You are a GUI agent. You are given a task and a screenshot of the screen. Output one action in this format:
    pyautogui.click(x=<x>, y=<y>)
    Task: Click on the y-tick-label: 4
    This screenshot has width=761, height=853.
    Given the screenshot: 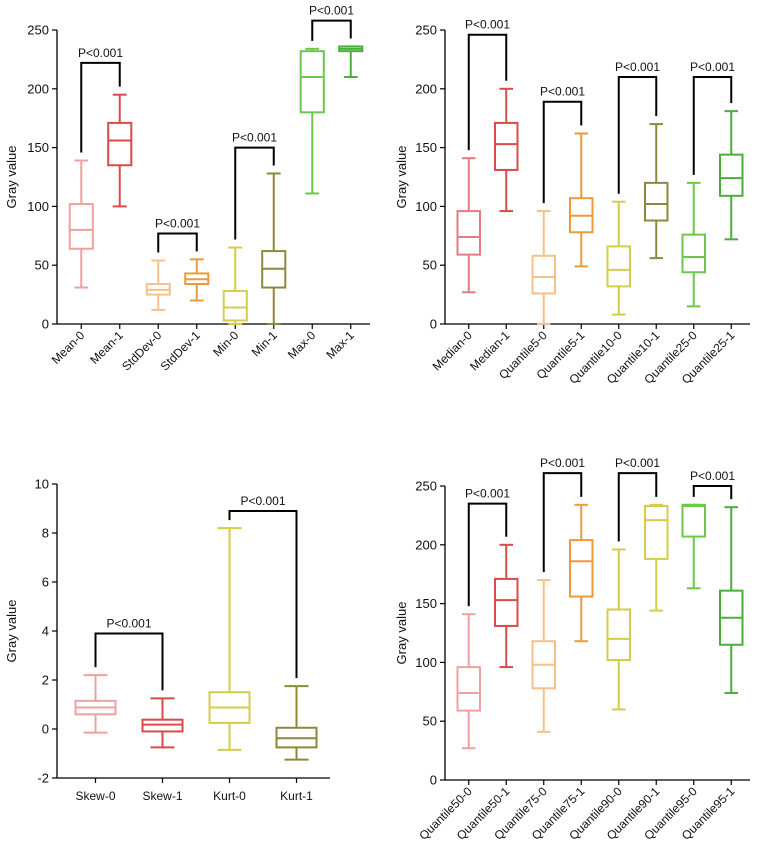 What is the action you would take?
    pyautogui.click(x=45, y=631)
    